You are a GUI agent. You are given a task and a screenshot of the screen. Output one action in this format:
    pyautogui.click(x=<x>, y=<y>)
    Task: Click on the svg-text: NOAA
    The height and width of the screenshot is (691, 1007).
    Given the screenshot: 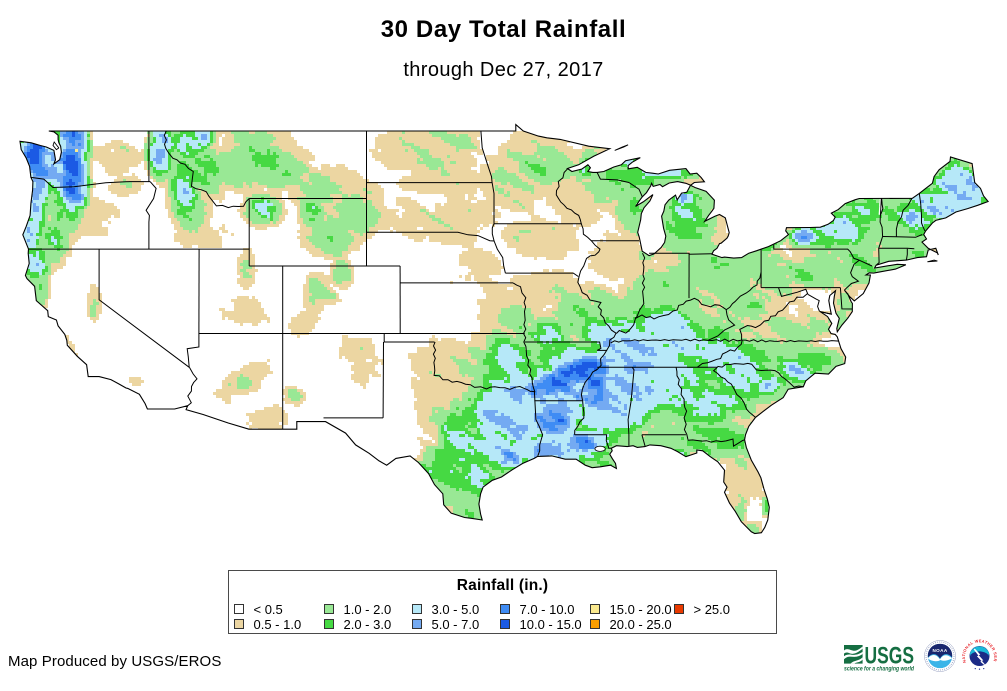 What is the action you would take?
    pyautogui.click(x=939, y=650)
    